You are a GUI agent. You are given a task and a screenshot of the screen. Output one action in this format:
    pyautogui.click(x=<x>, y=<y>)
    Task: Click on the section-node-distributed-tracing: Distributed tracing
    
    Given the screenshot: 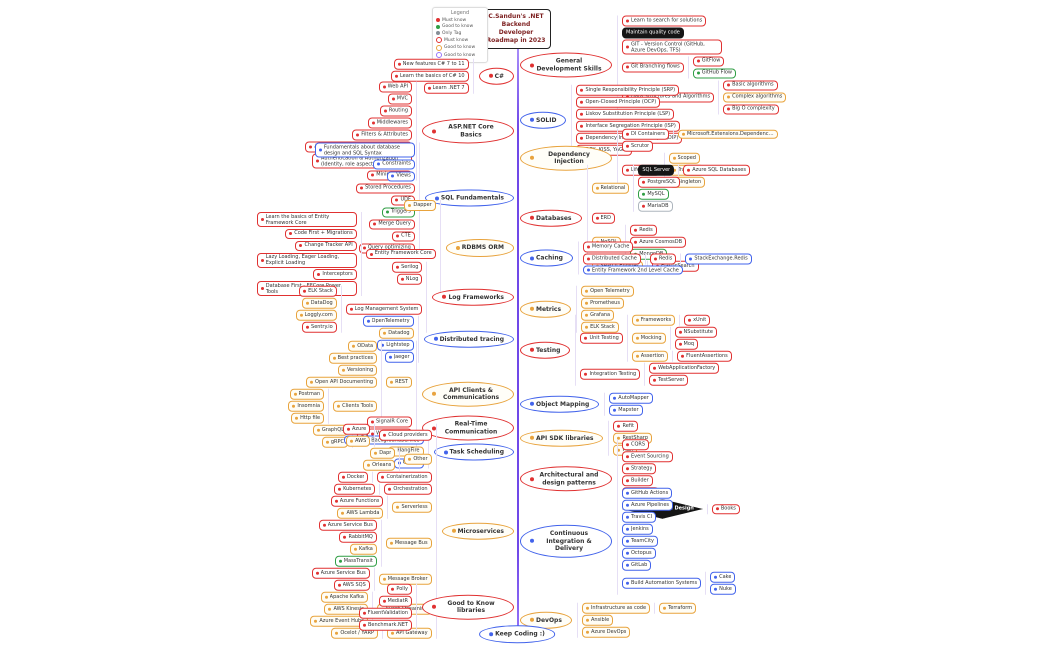 What is the action you would take?
    pyautogui.click(x=468, y=339)
    